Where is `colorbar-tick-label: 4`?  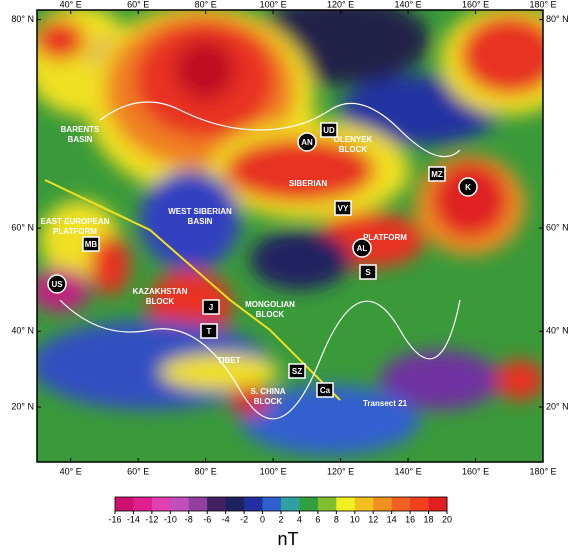 colorbar-tick-label: 4 is located at coordinates (299, 519).